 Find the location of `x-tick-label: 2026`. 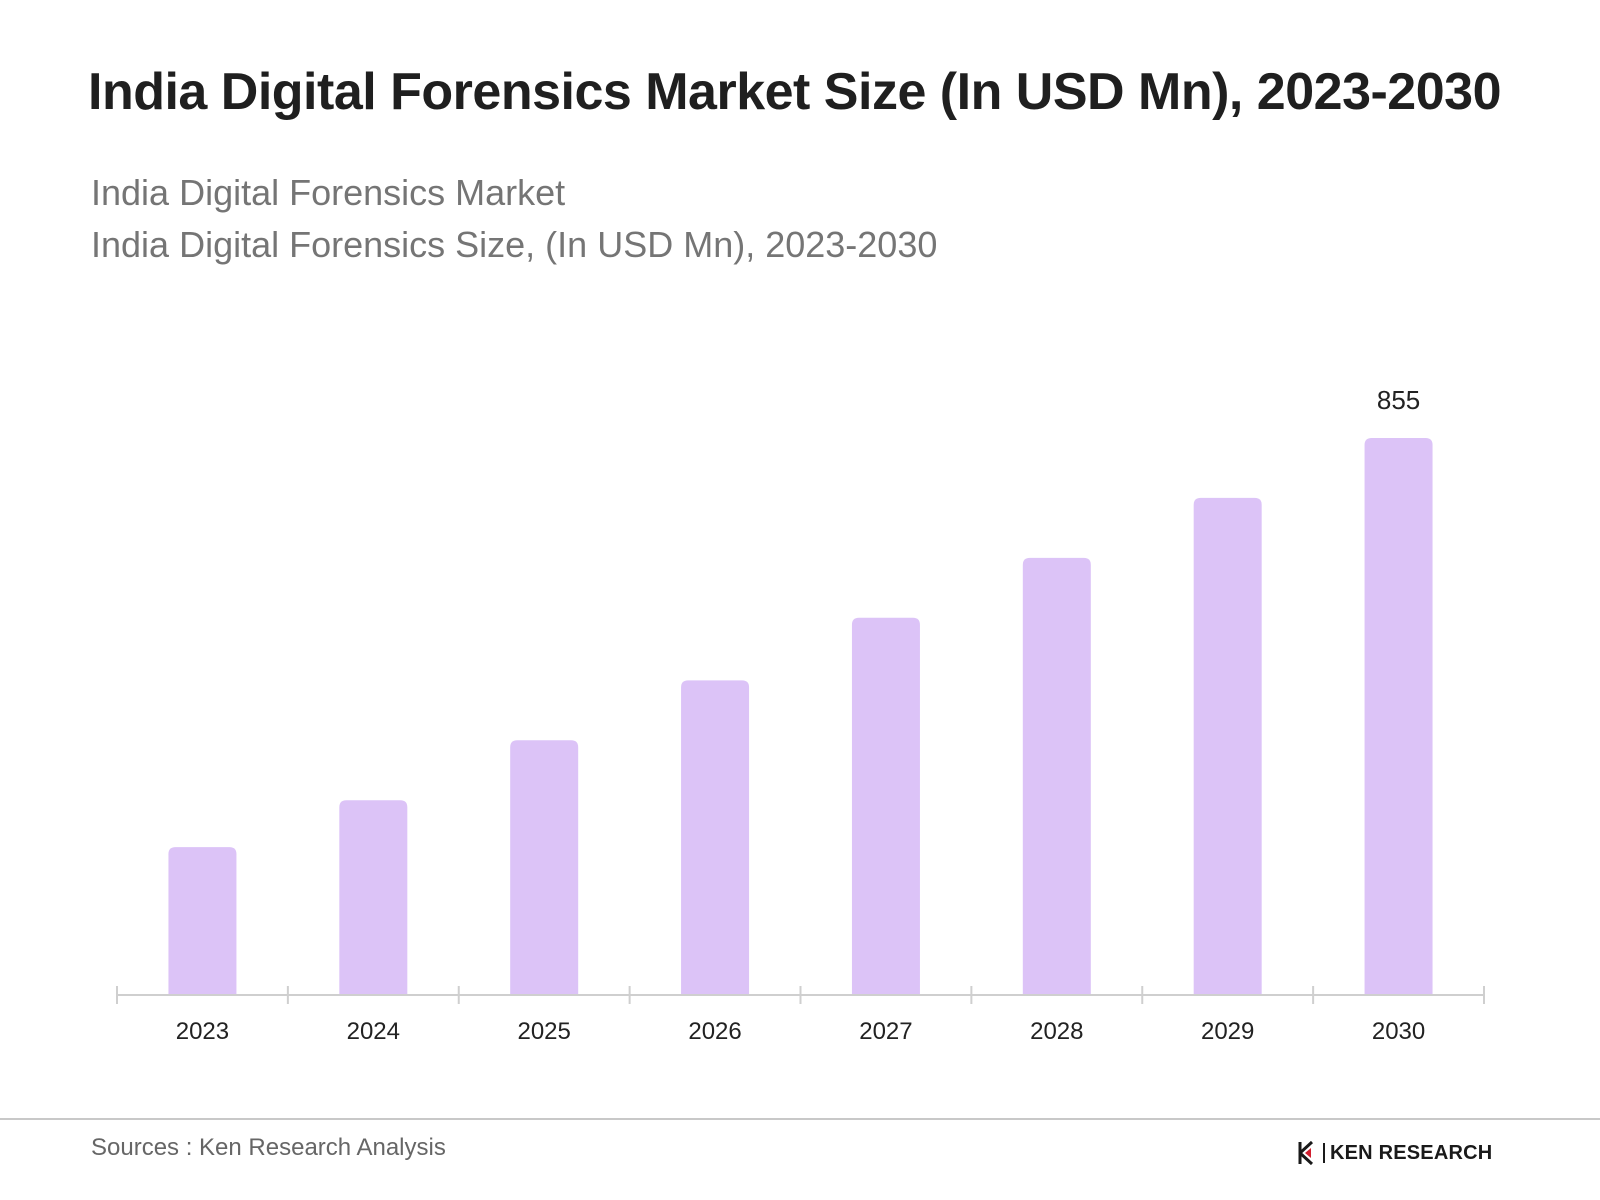

x-tick-label: 2026 is located at coordinates (714, 1031).